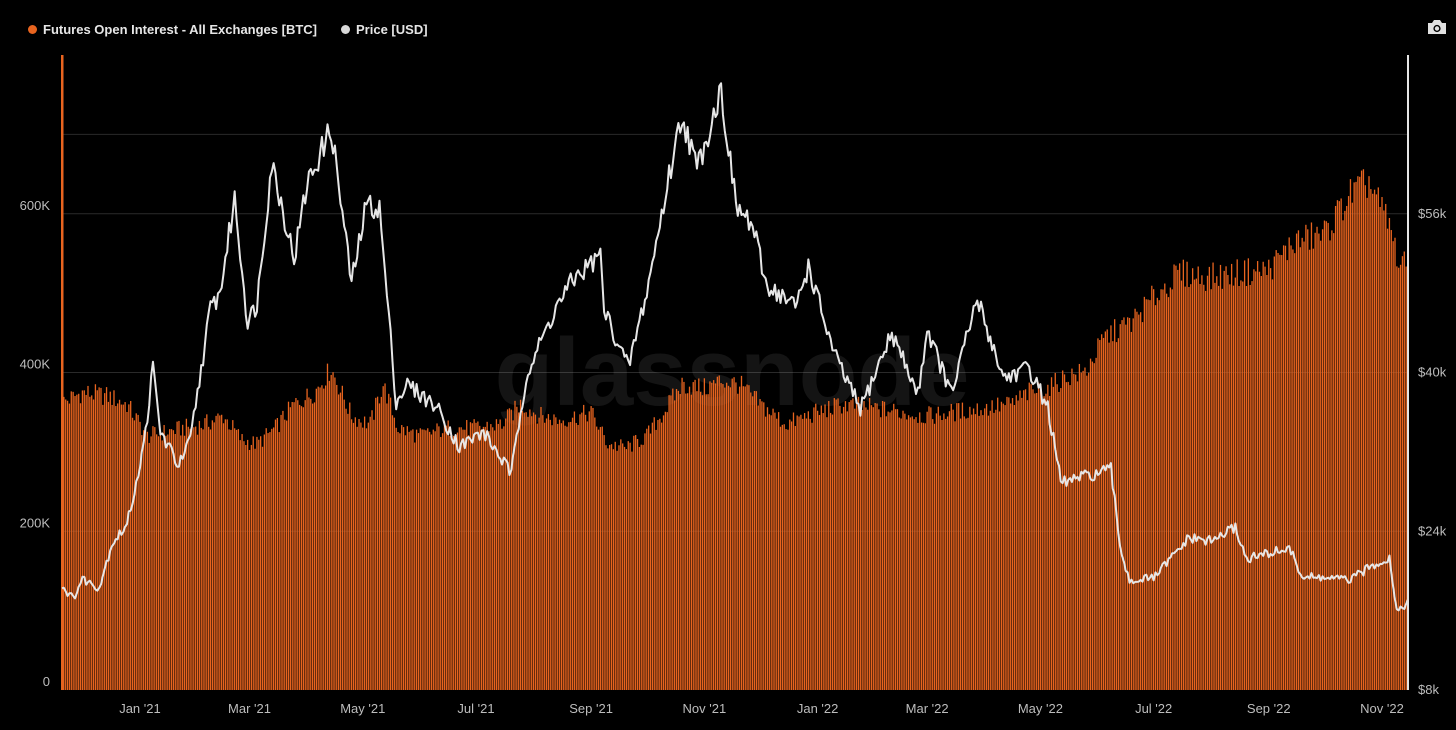  Describe the element at coordinates (249, 708) in the screenshot. I see `x-tick-label: Mar '21` at that location.